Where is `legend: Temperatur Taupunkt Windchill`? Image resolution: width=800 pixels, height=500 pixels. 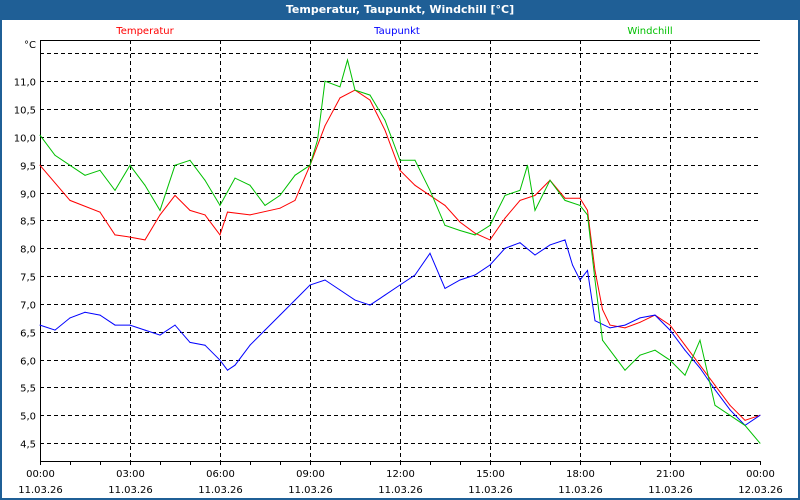
legend: Temperatur Taupunkt Windchill is located at coordinates (393, 31).